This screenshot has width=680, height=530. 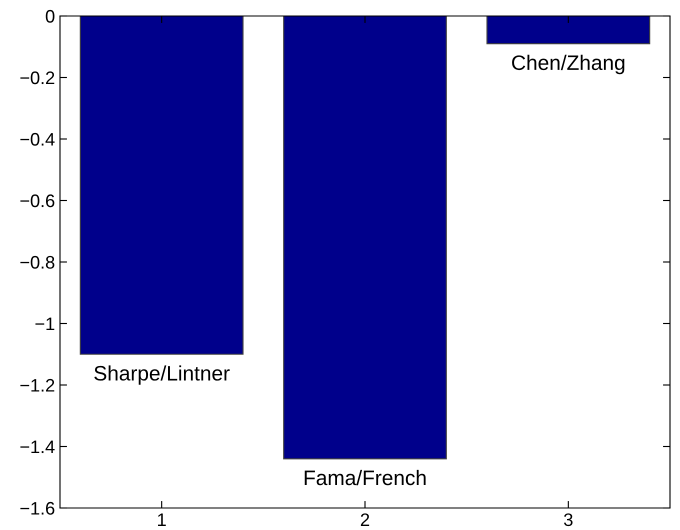 I want to click on y-tick-label: −0.6, so click(x=37, y=201).